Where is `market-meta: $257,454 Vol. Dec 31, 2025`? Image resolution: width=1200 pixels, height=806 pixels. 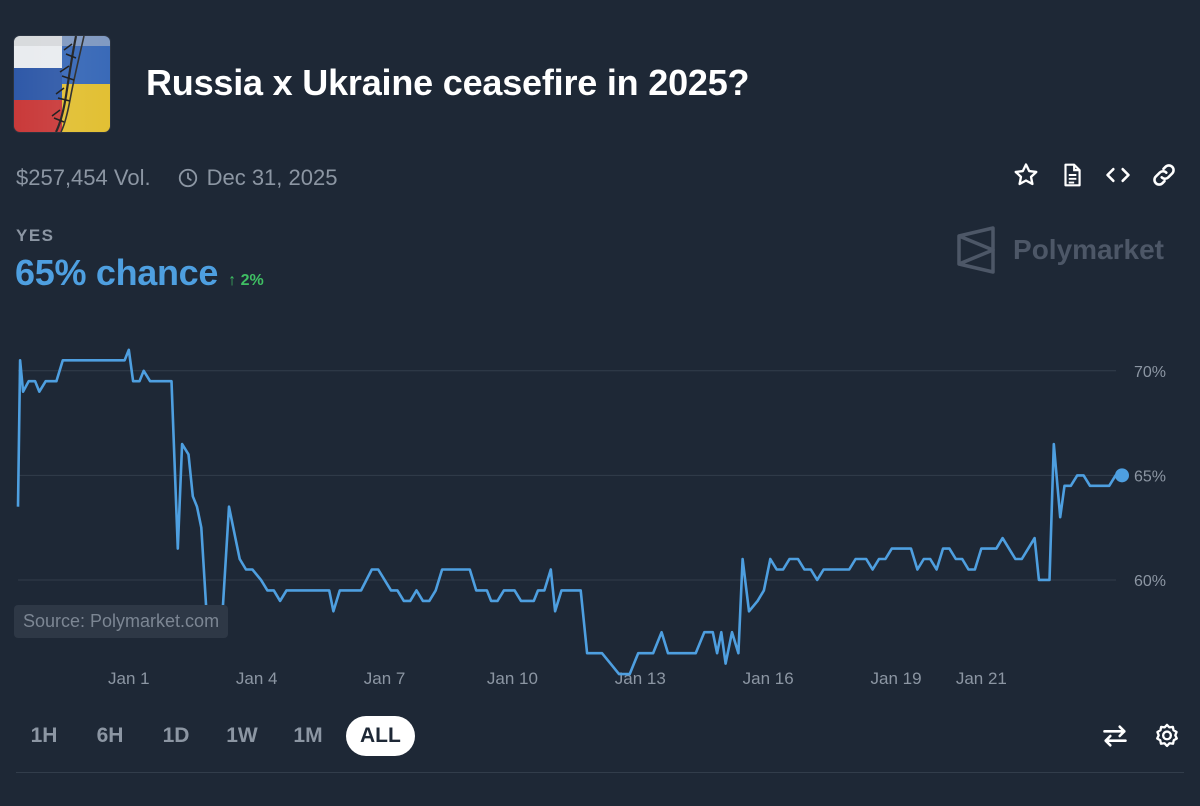 market-meta: $257,454 Vol. Dec 31, 2025 is located at coordinates (176, 178).